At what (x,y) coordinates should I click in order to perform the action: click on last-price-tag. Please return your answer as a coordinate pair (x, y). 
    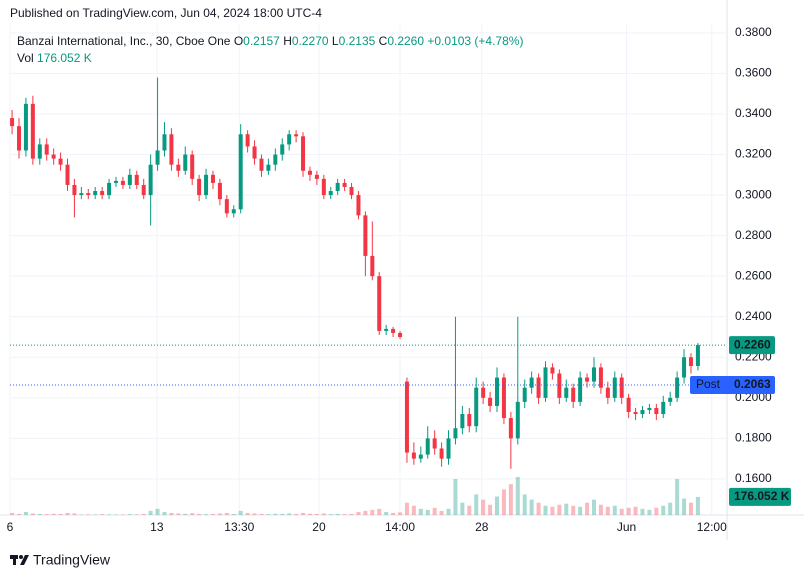
    Looking at the image, I should click on (752, 345).